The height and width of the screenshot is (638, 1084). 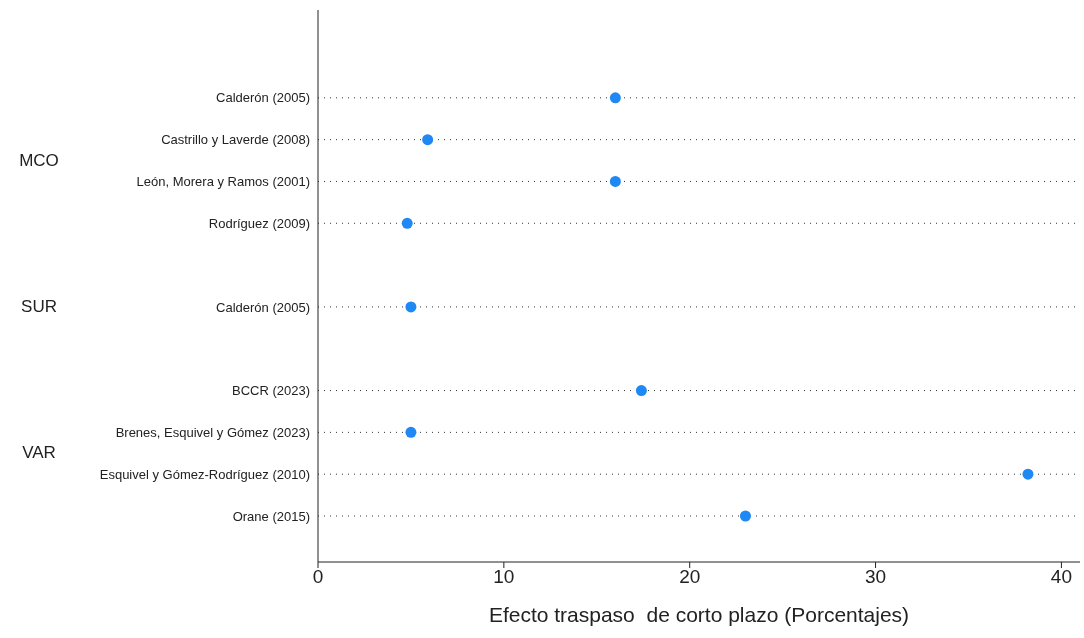 What do you see at coordinates (504, 577) in the screenshot?
I see `x-tick-label: 10` at bounding box center [504, 577].